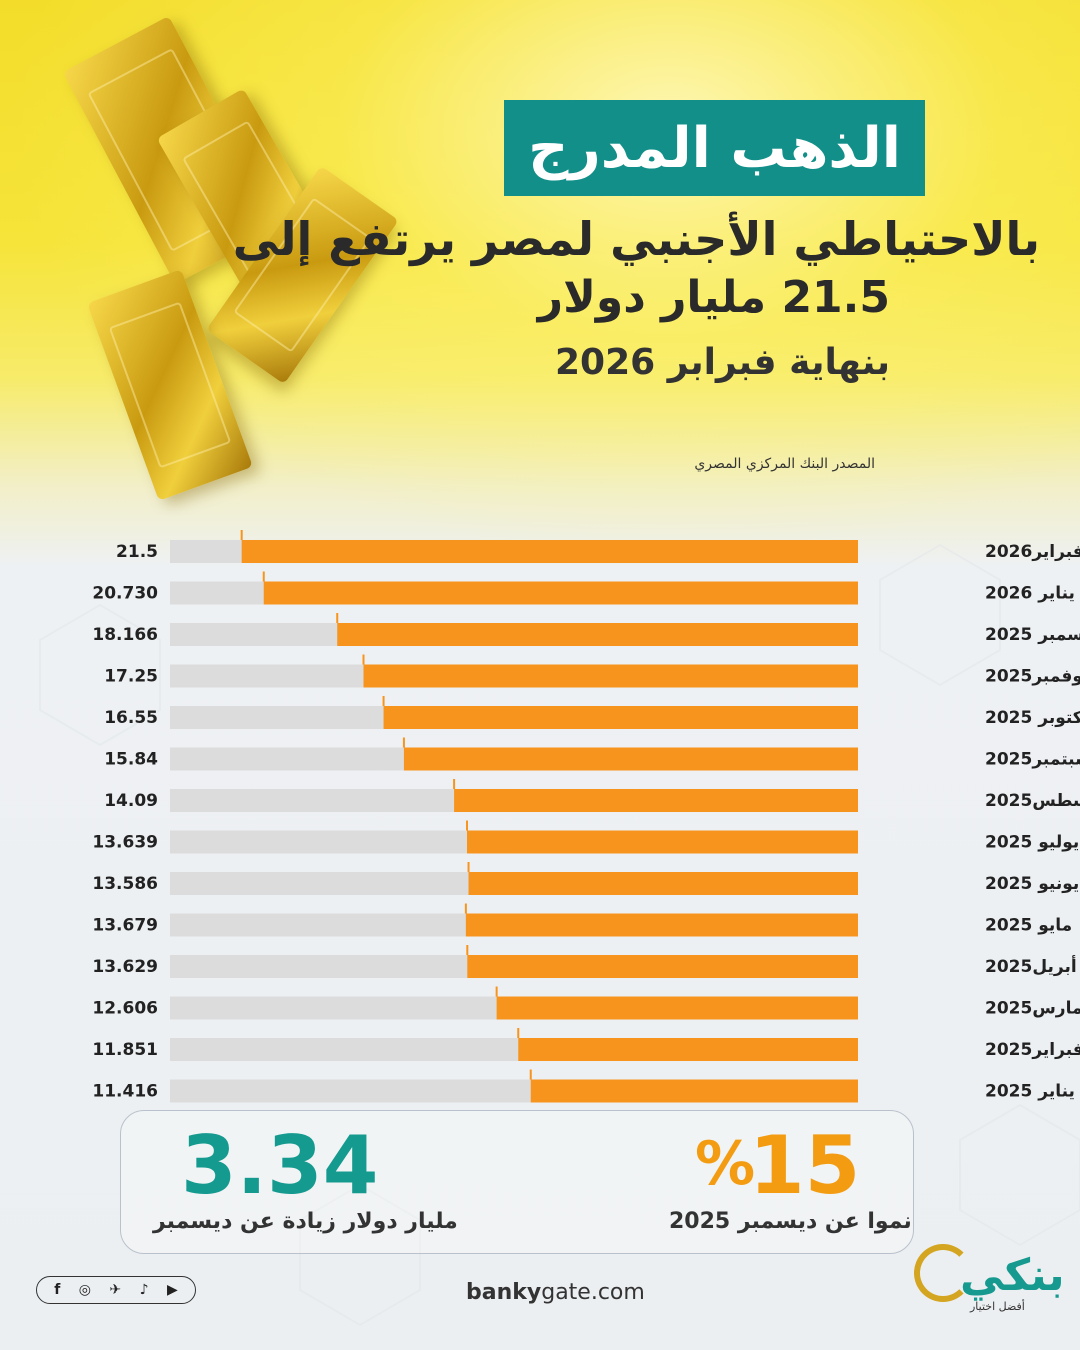 The height and width of the screenshot is (1350, 1080). What do you see at coordinates (1032, 884) in the screenshot?
I see `category-label: يونيو 2025` at bounding box center [1032, 884].